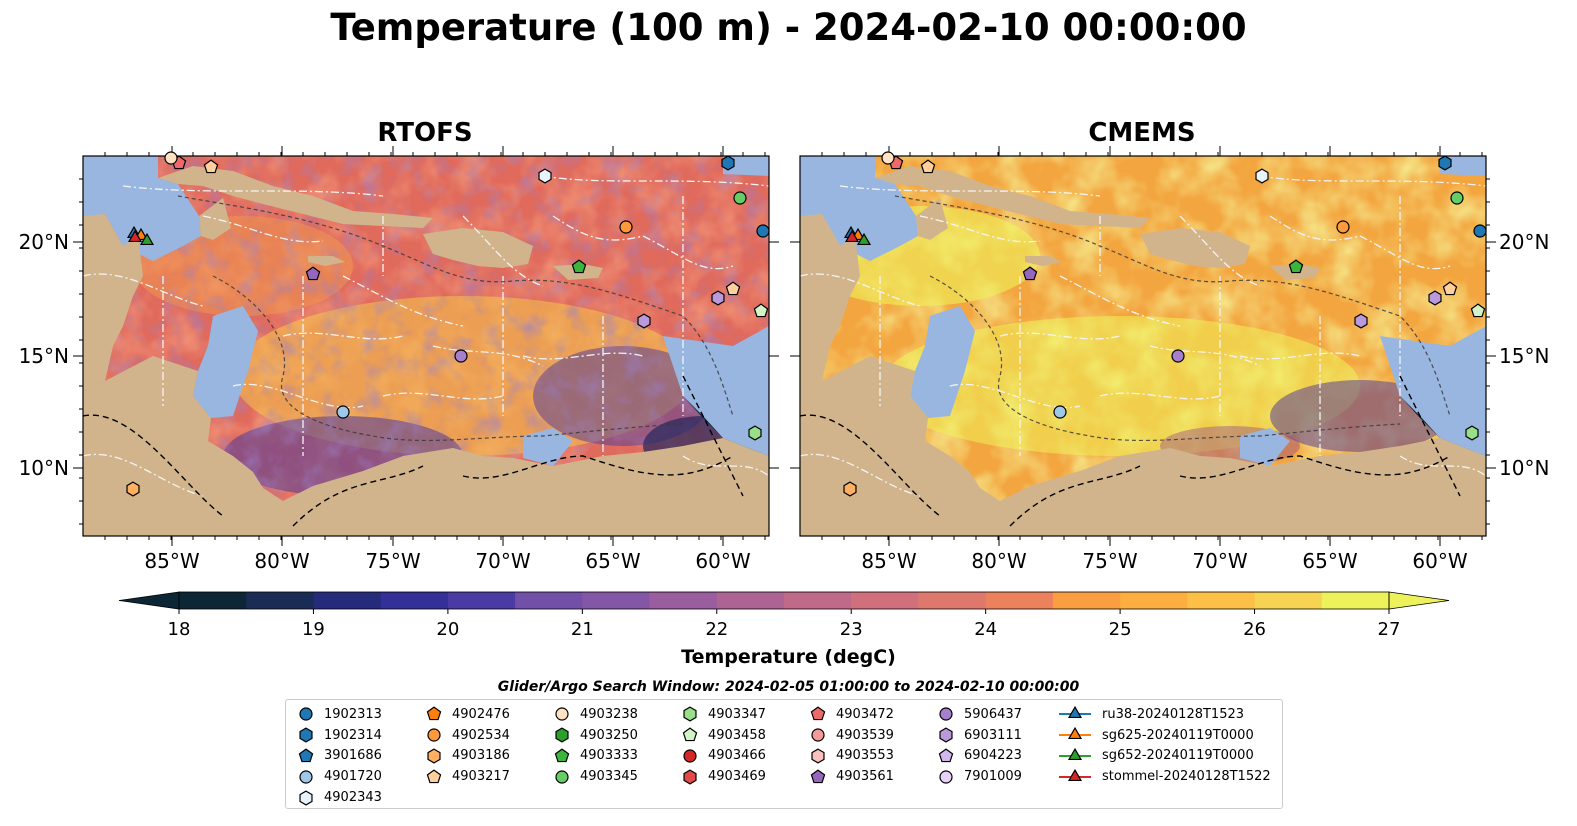  Describe the element at coordinates (447, 629) in the screenshot. I see `colorbar-tick-label: 20` at that location.